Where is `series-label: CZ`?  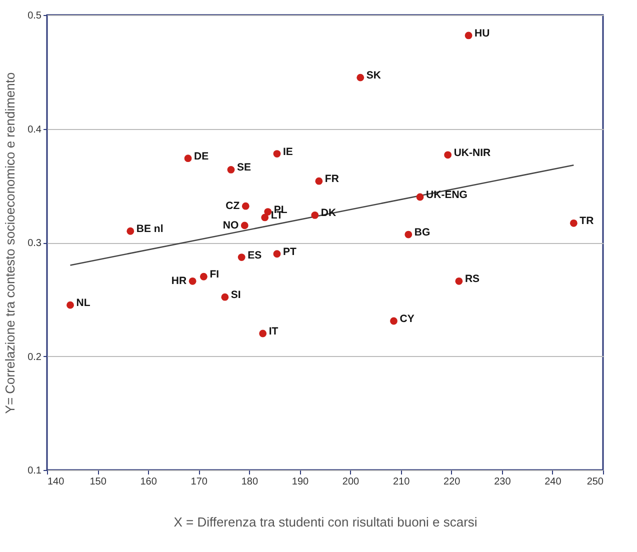 series-label: CZ is located at coordinates (233, 206).